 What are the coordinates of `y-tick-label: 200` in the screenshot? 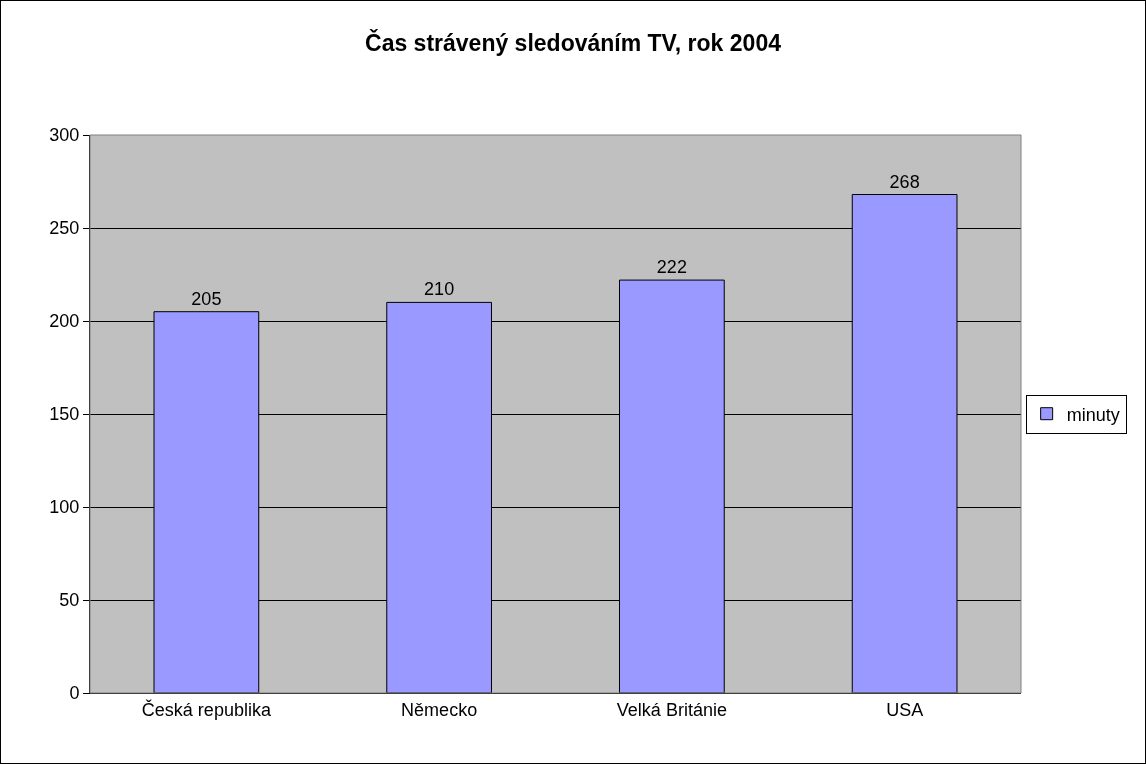 It's located at (64, 321).